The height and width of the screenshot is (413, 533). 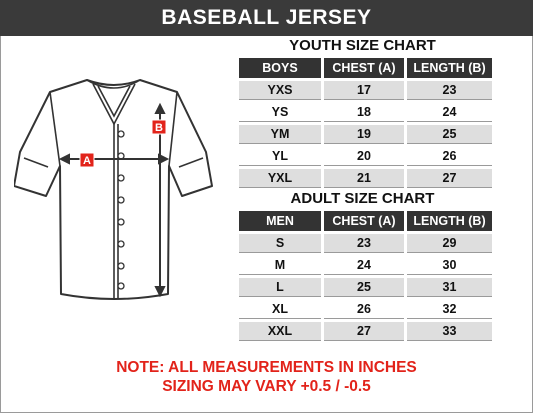 I want to click on table-row: YXL 21 27, so click(x=365, y=178).